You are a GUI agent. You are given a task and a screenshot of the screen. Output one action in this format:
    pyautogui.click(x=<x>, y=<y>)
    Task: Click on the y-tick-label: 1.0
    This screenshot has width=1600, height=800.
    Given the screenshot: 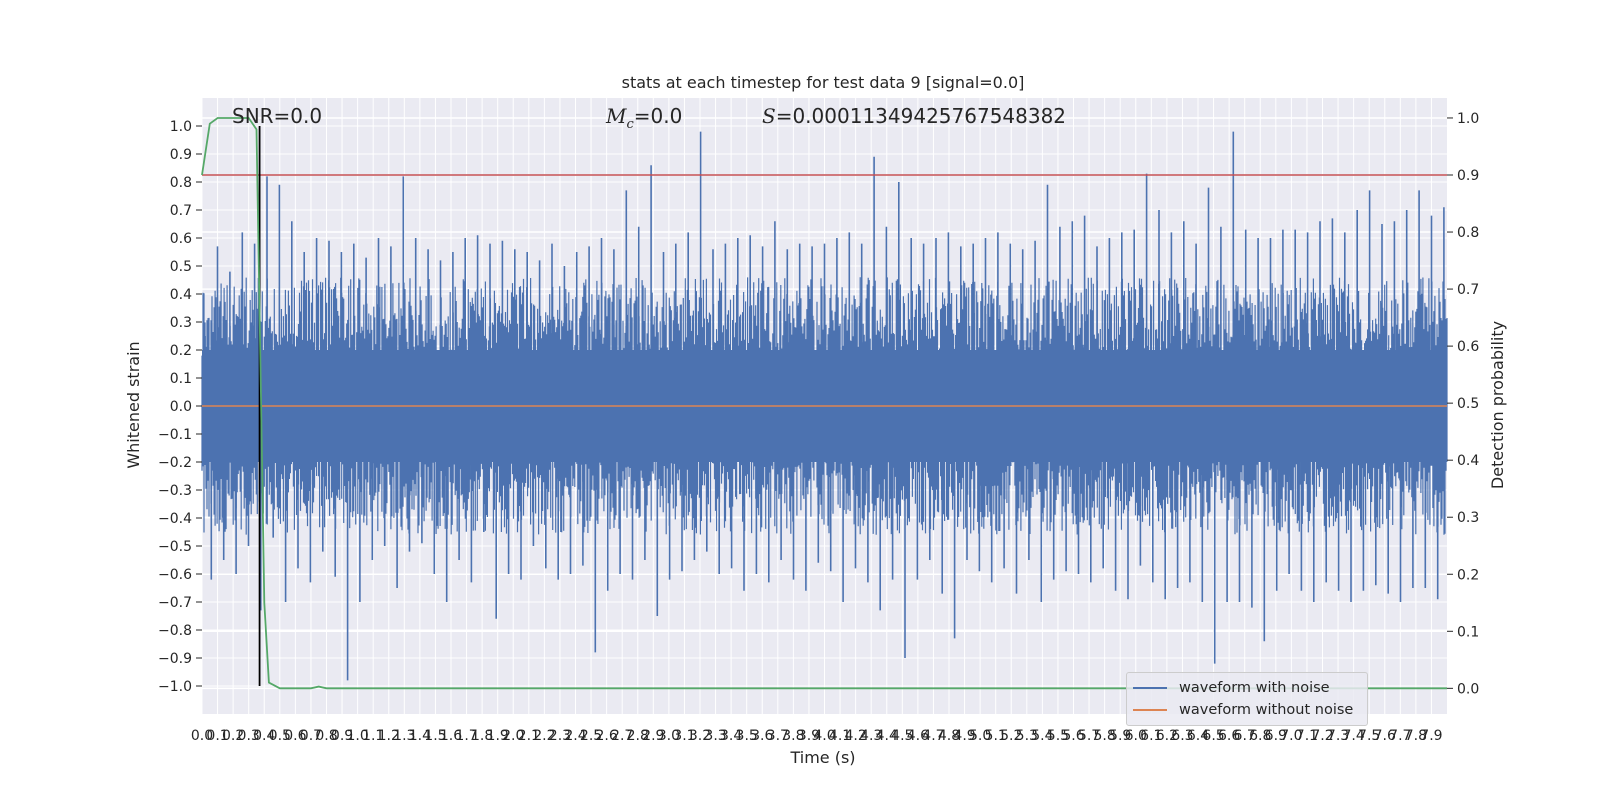 What is the action you would take?
    pyautogui.click(x=181, y=127)
    